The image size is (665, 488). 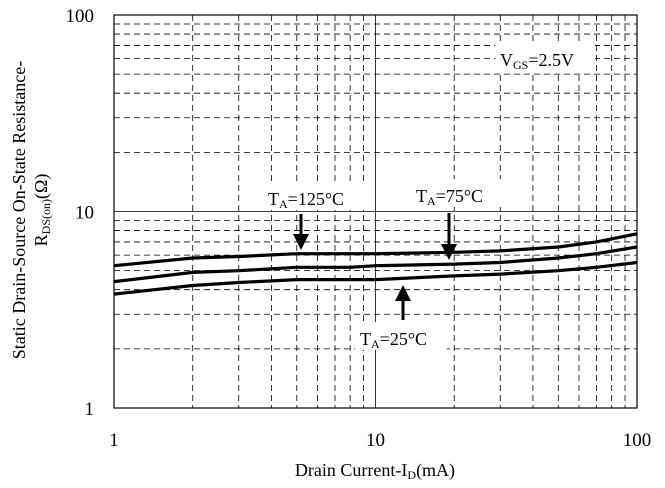 I want to click on series-line-t25, so click(x=375, y=278).